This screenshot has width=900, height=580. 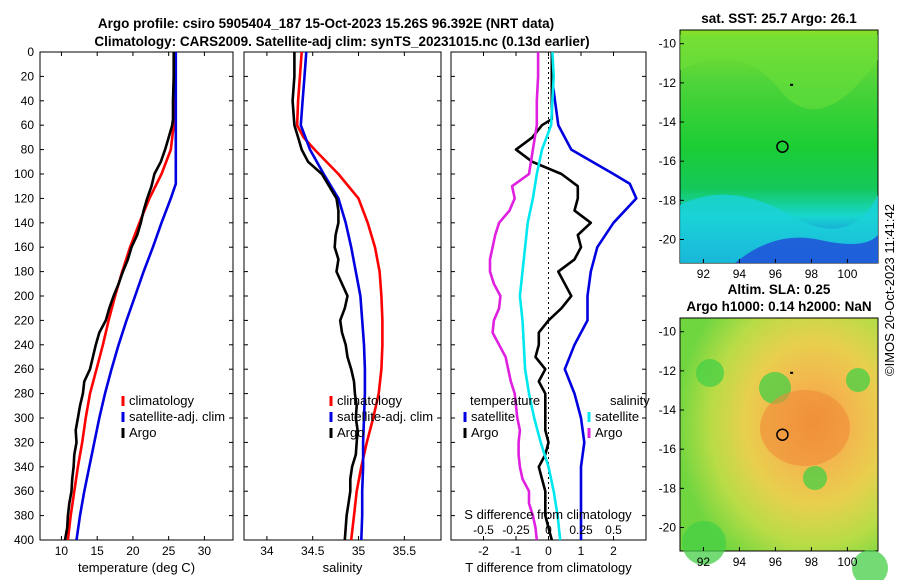 I want to click on sst-map-title: sat. SST: 25.7 Argo: 26.1, so click(x=779, y=18).